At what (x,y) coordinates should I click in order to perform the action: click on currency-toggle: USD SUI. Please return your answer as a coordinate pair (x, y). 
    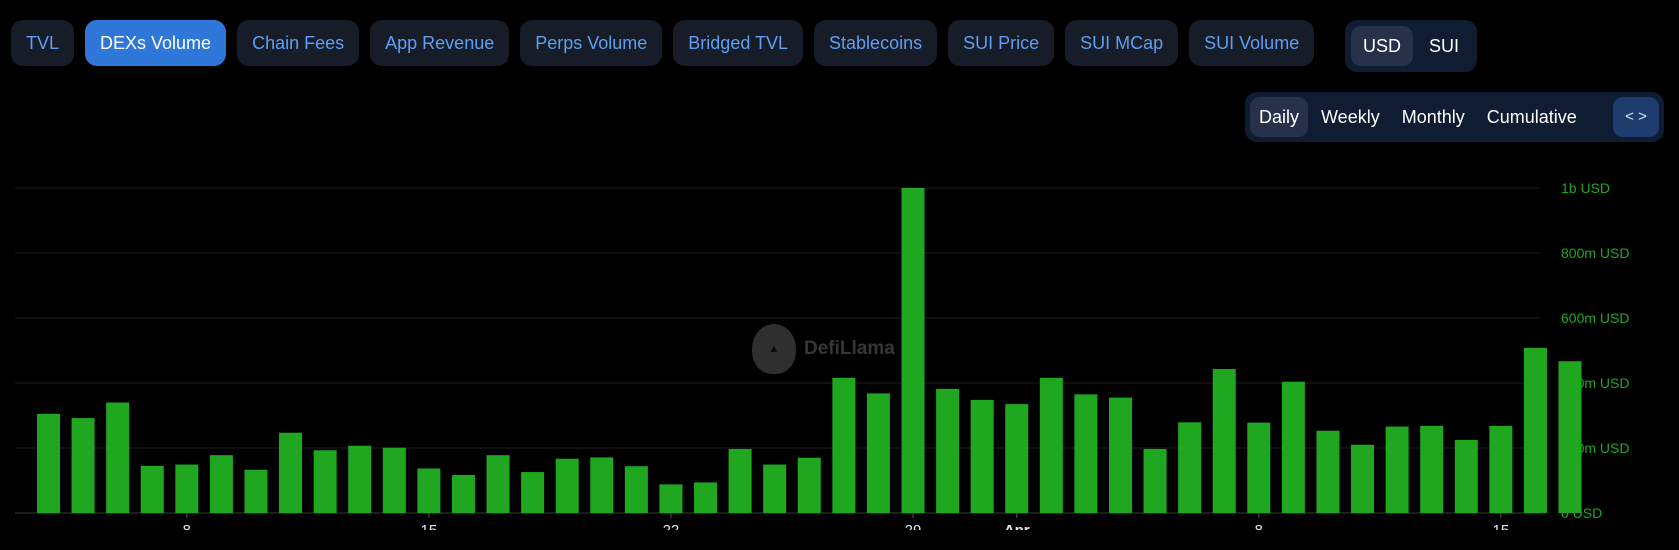
    Looking at the image, I should click on (1411, 46).